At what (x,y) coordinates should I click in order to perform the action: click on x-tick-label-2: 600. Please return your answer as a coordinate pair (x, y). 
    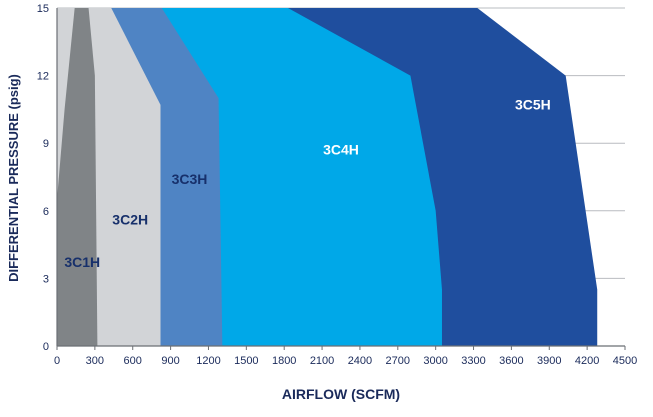
    Looking at the image, I should click on (133, 361).